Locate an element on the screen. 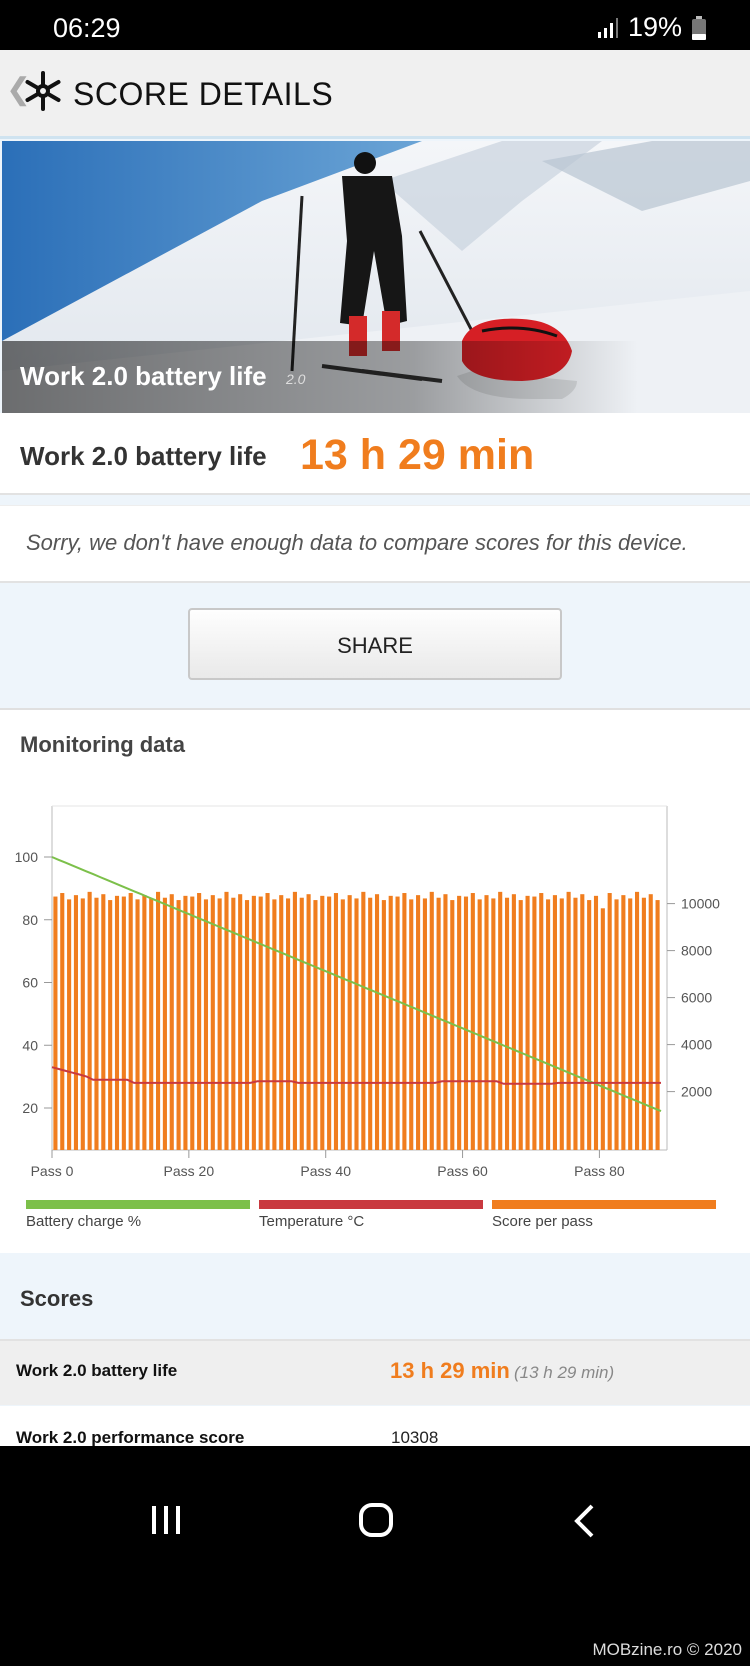  monitoring-title: Monitoring data is located at coordinates (102, 744).